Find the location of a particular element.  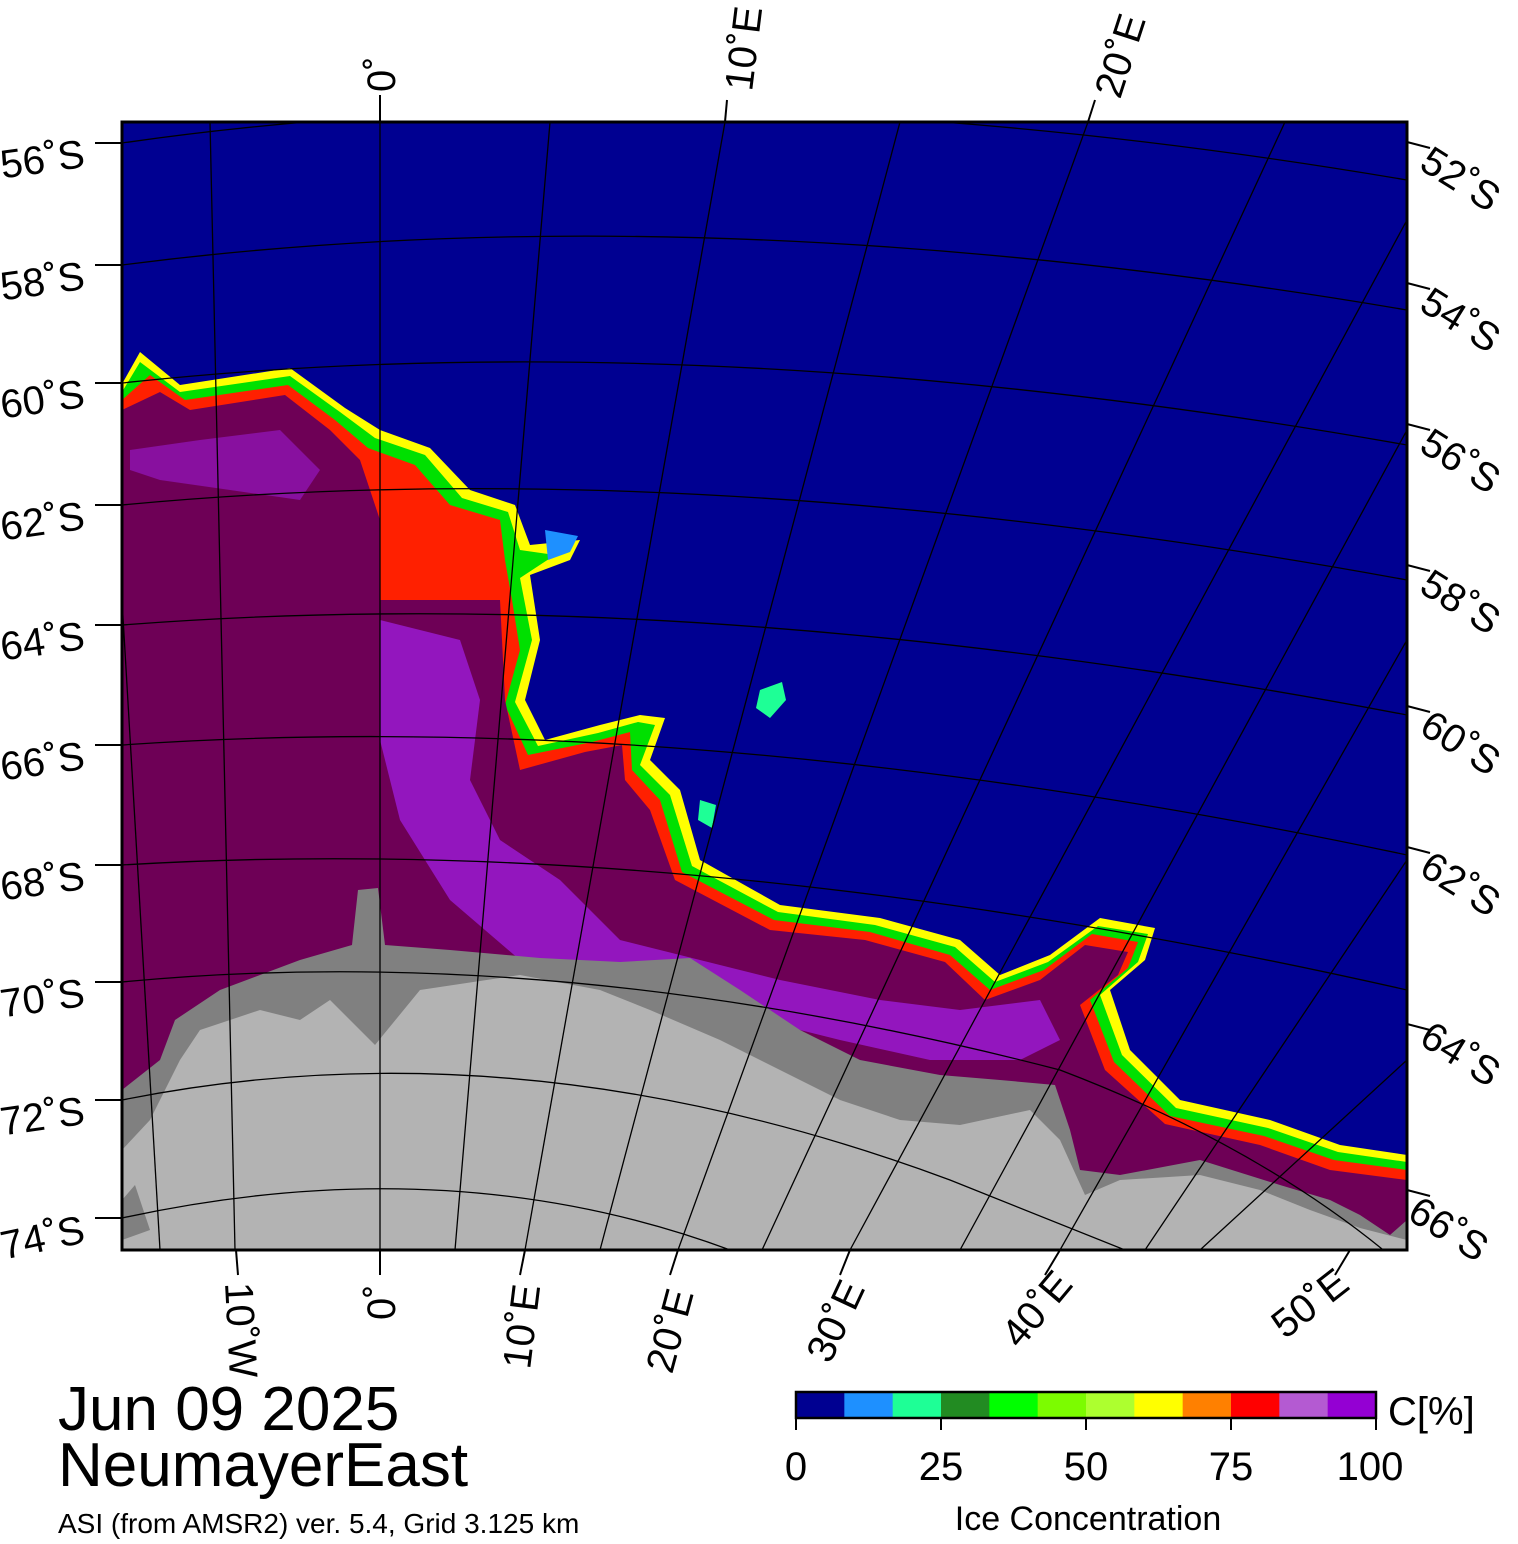

lat-label: 70˚S is located at coordinates (43, 998).